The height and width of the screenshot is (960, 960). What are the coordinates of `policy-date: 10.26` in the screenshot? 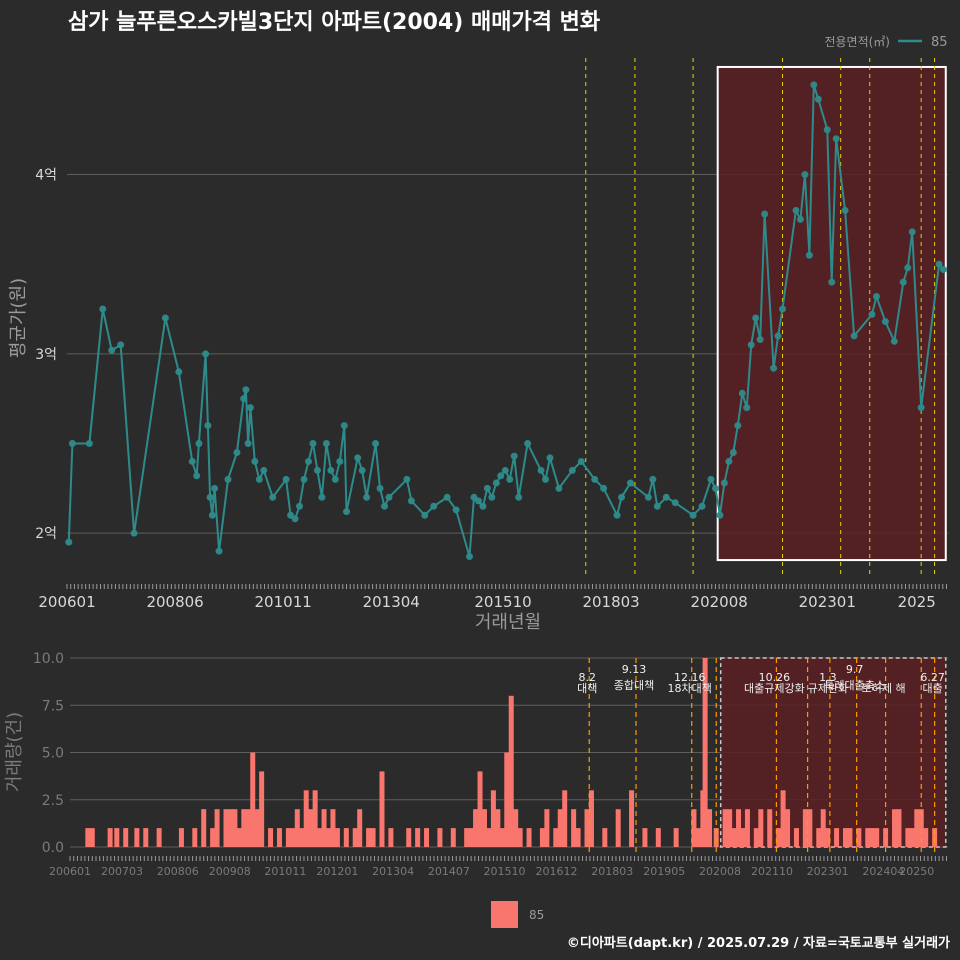 It's located at (775, 677).